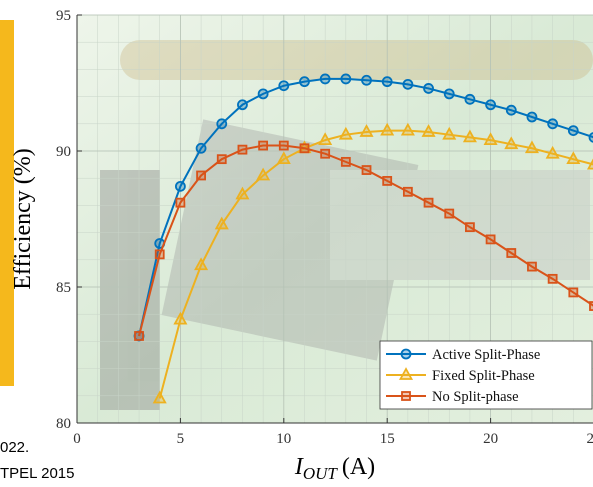  Describe the element at coordinates (387, 439) in the screenshot. I see `x-tick-label: 15` at that location.